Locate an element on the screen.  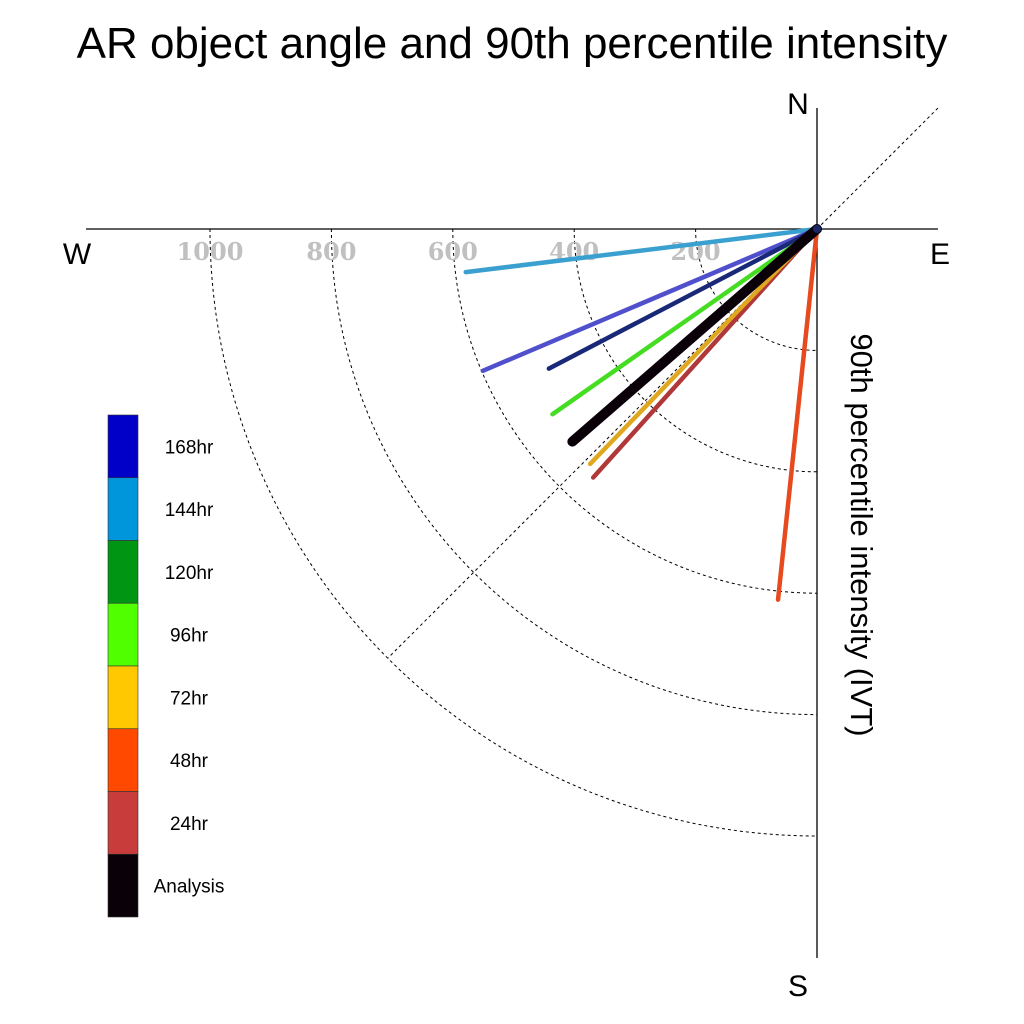
series-lines is located at coordinates (642, 413).